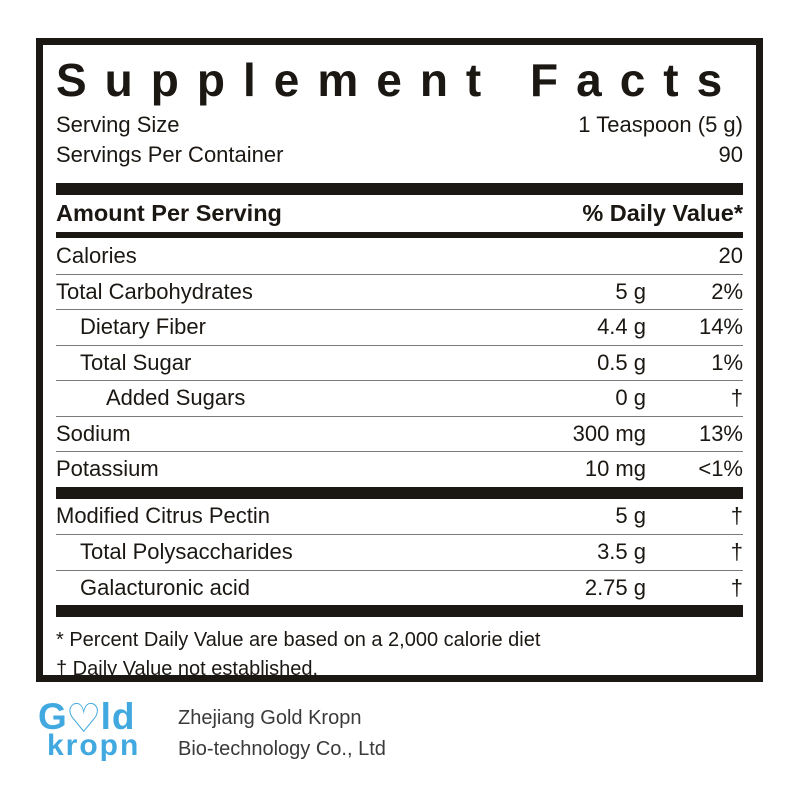 The image size is (800, 800). I want to click on table-row-potassium: Potassium 10 mg <1%, so click(399, 469).